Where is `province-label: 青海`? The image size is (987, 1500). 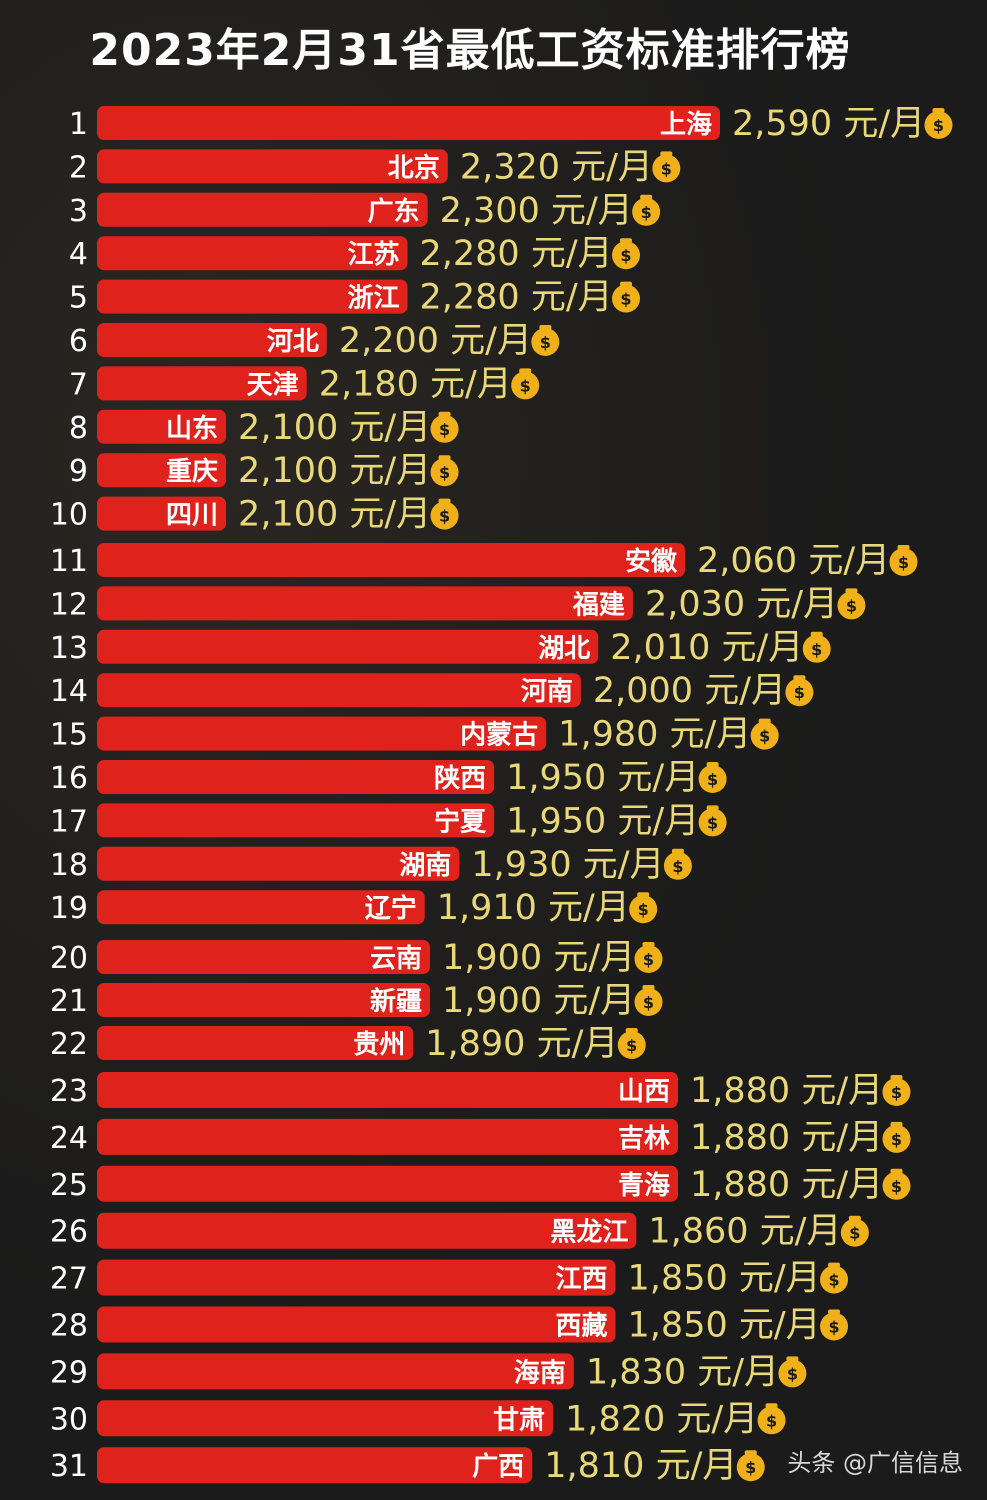 province-label: 青海 is located at coordinates (644, 1186).